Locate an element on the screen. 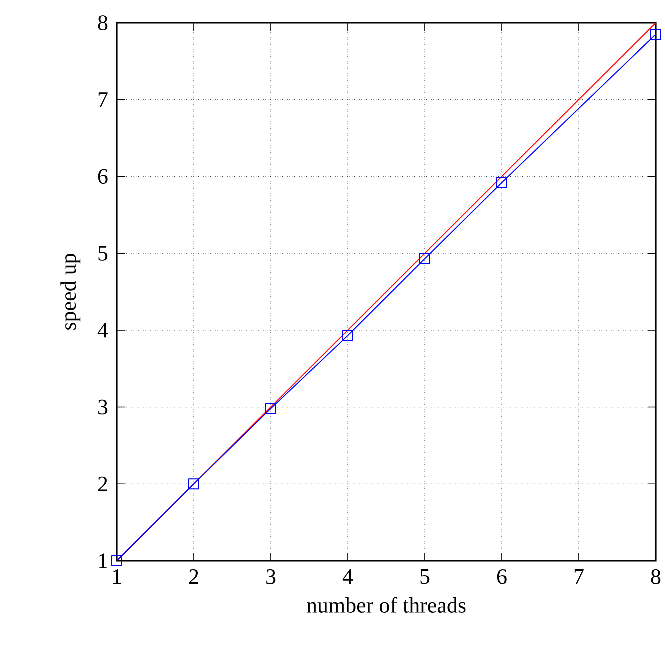  y-axis-title: speed up is located at coordinates (70, 292).